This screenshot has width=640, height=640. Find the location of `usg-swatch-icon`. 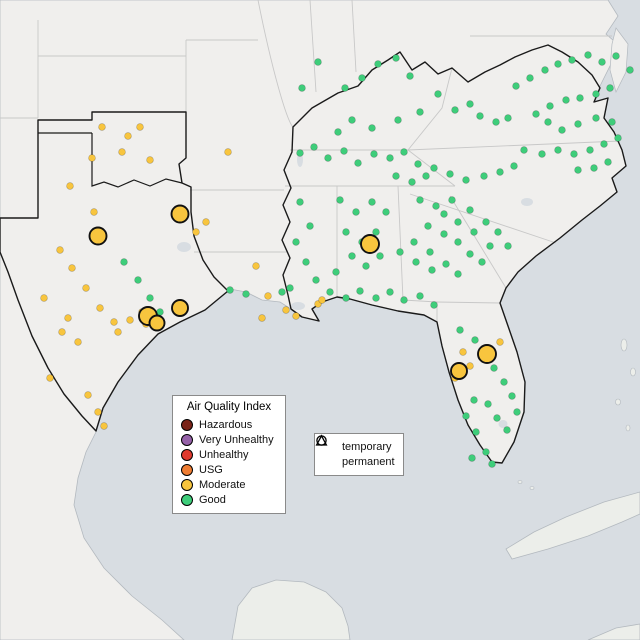

usg-swatch-icon is located at coordinates (187, 469).